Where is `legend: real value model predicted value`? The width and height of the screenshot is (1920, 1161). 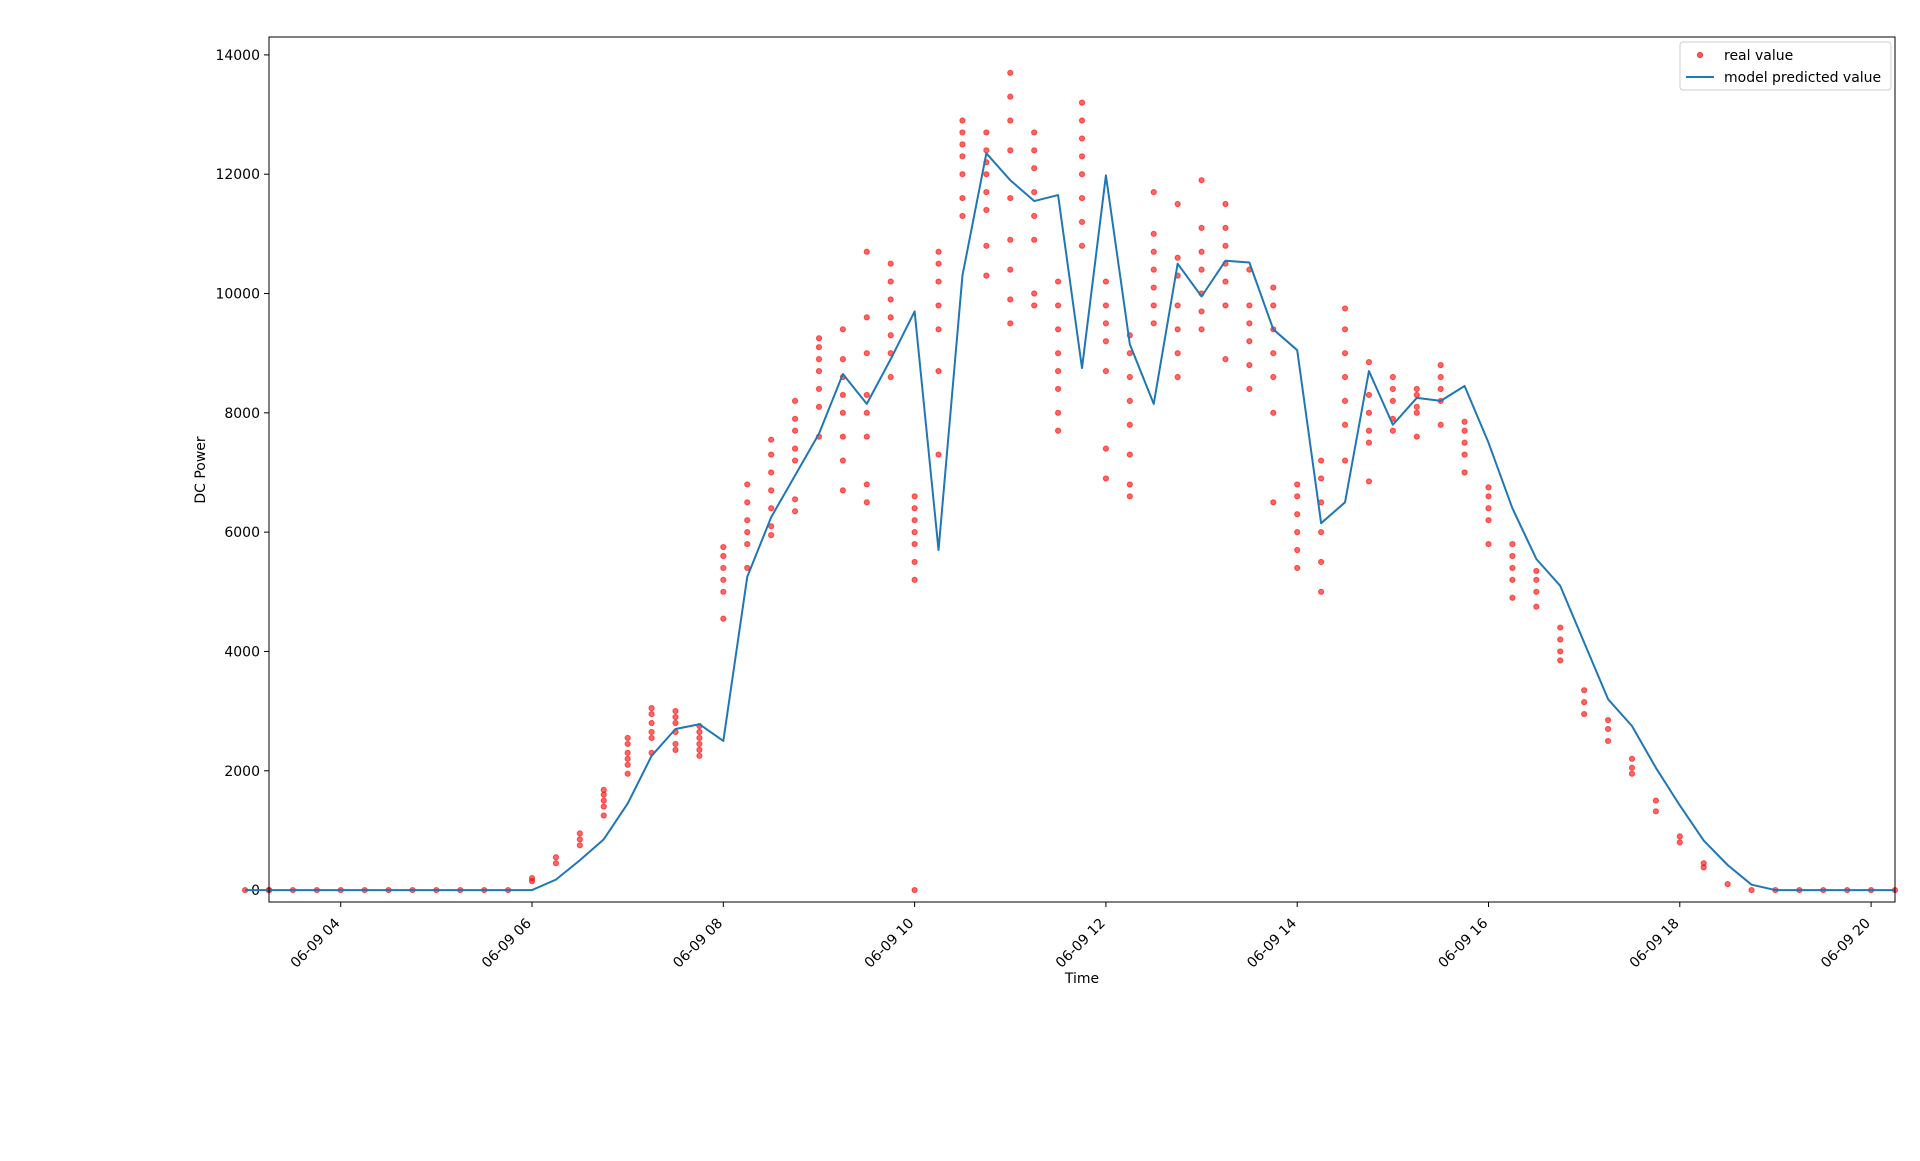
legend: real value model predicted value is located at coordinates (1785, 66).